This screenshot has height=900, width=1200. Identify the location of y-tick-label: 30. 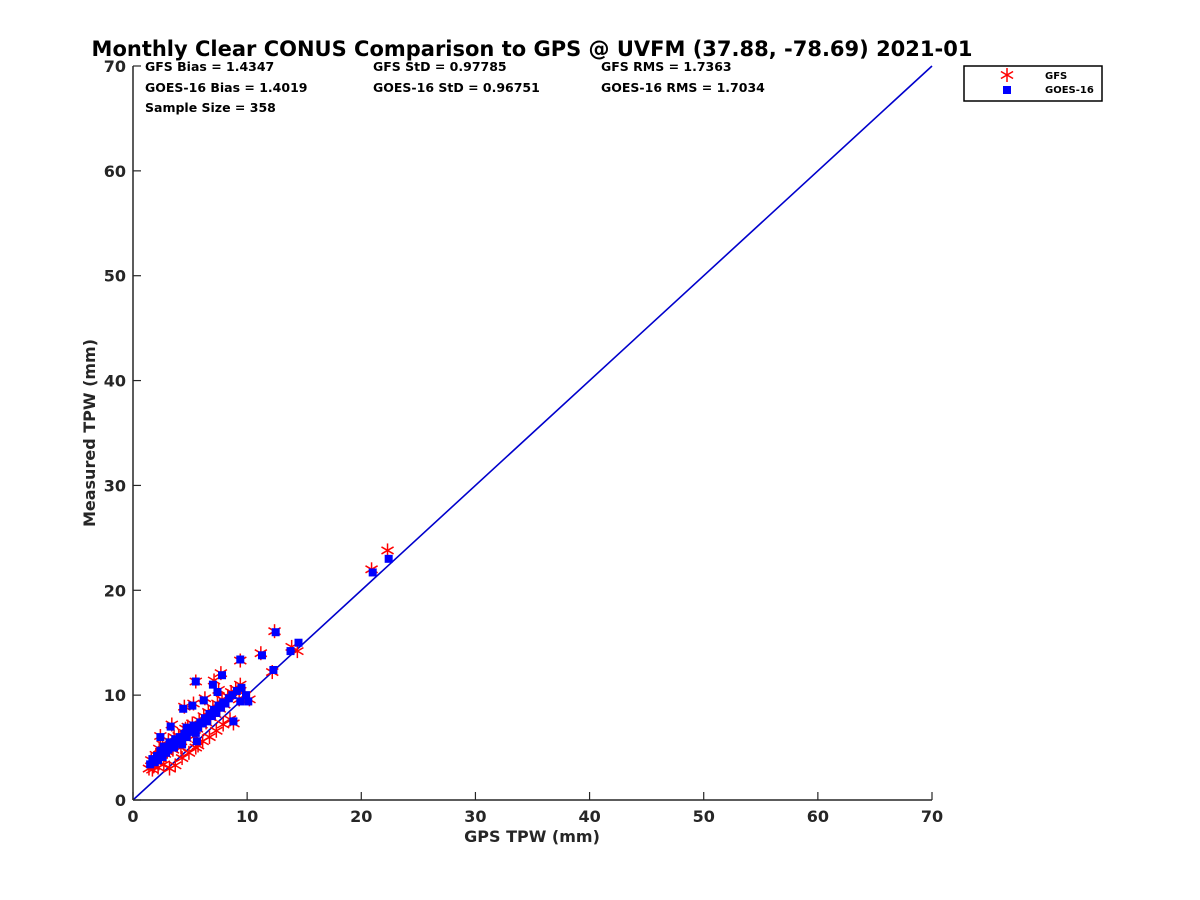
(115, 485).